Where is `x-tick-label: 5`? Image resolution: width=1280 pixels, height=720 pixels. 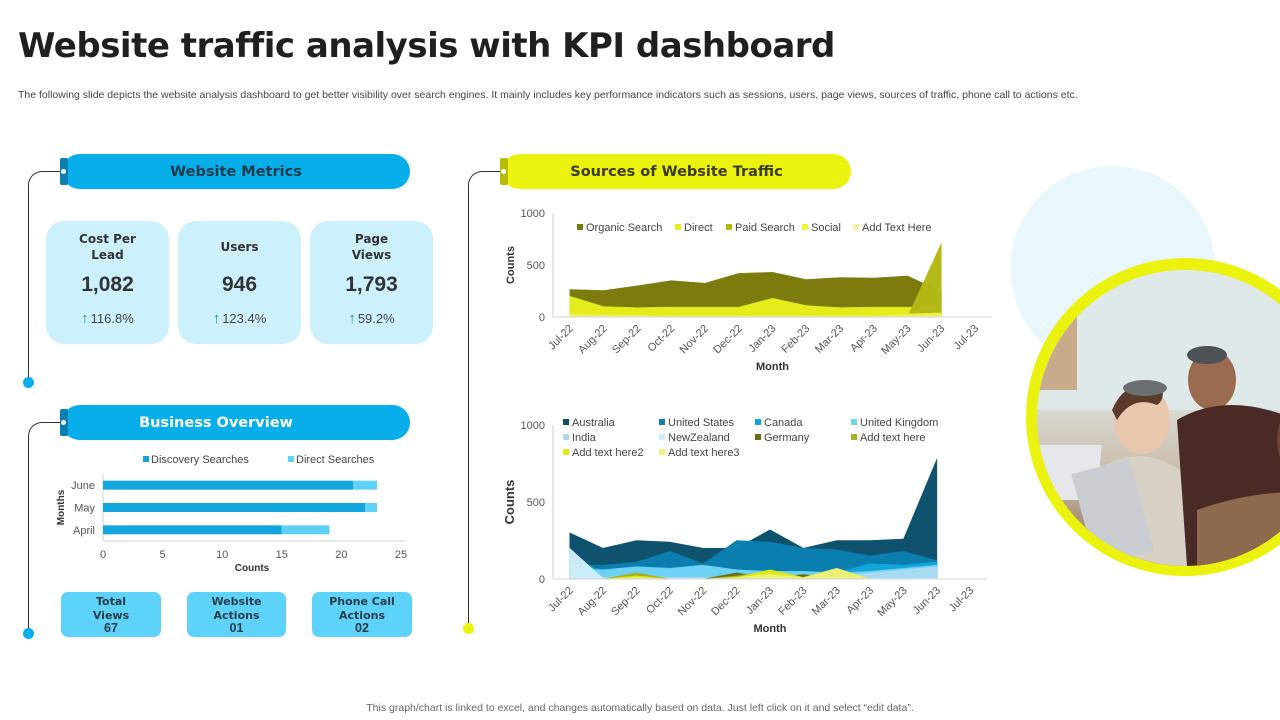
x-tick-label: 5 is located at coordinates (163, 555).